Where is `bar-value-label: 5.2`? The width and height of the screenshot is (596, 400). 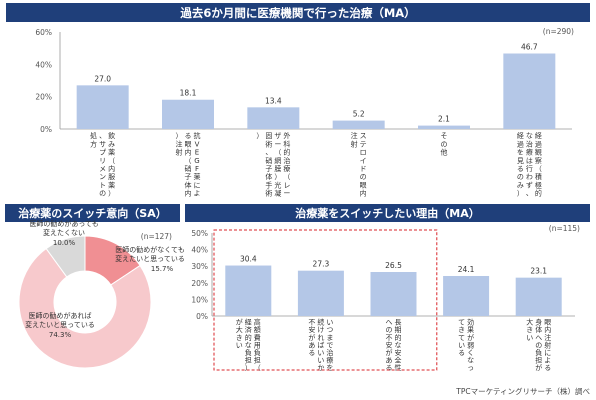 bar-value-label: 5.2 is located at coordinates (359, 114).